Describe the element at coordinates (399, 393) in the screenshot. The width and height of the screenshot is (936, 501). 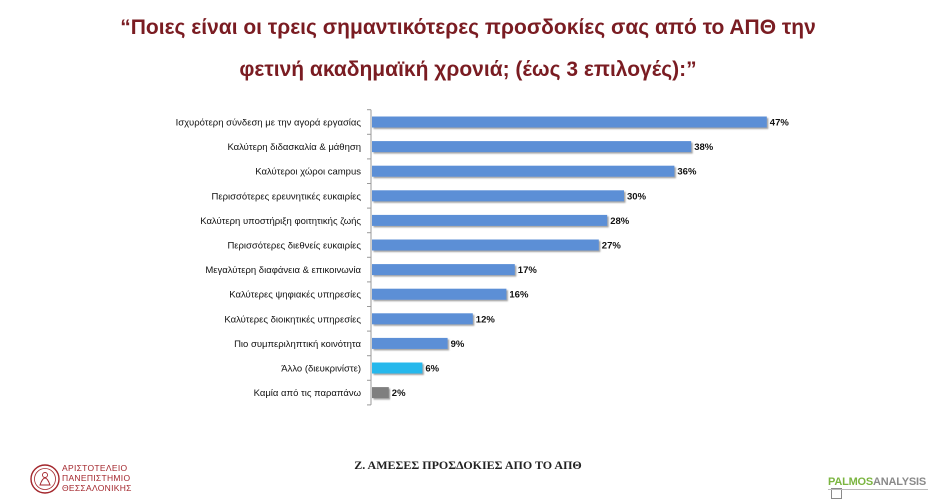
I see `value-label: 2%` at that location.